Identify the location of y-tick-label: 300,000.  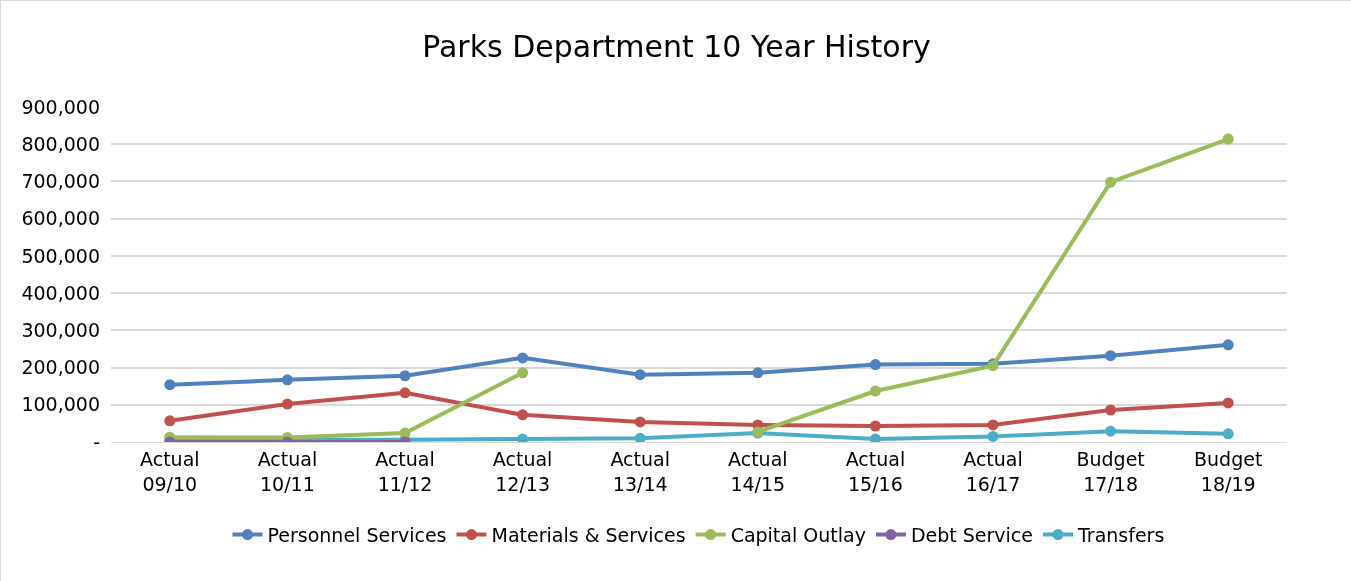
(60, 329).